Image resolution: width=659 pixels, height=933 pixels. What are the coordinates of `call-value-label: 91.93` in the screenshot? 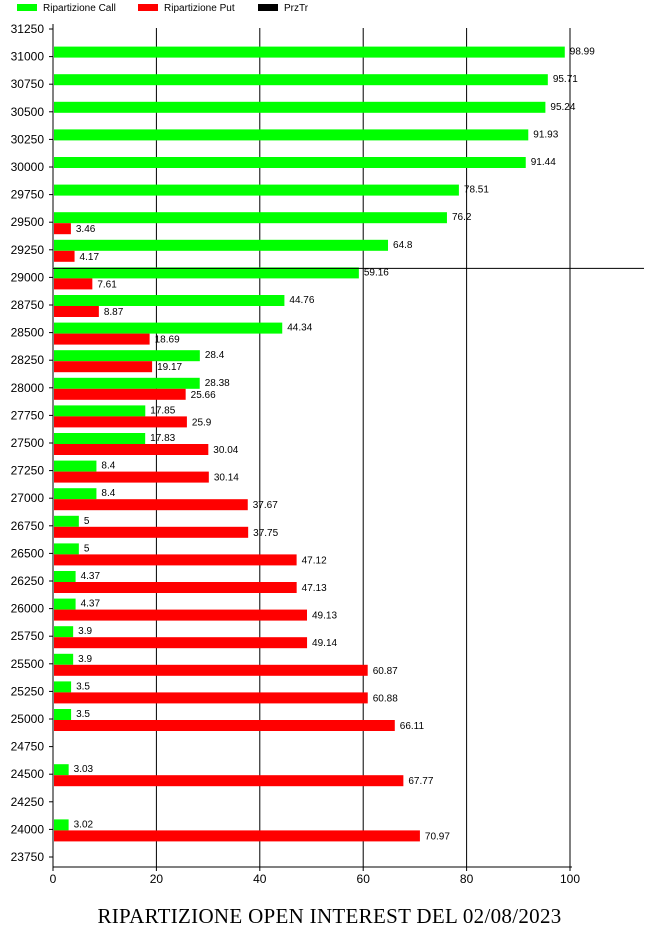 It's located at (545, 134).